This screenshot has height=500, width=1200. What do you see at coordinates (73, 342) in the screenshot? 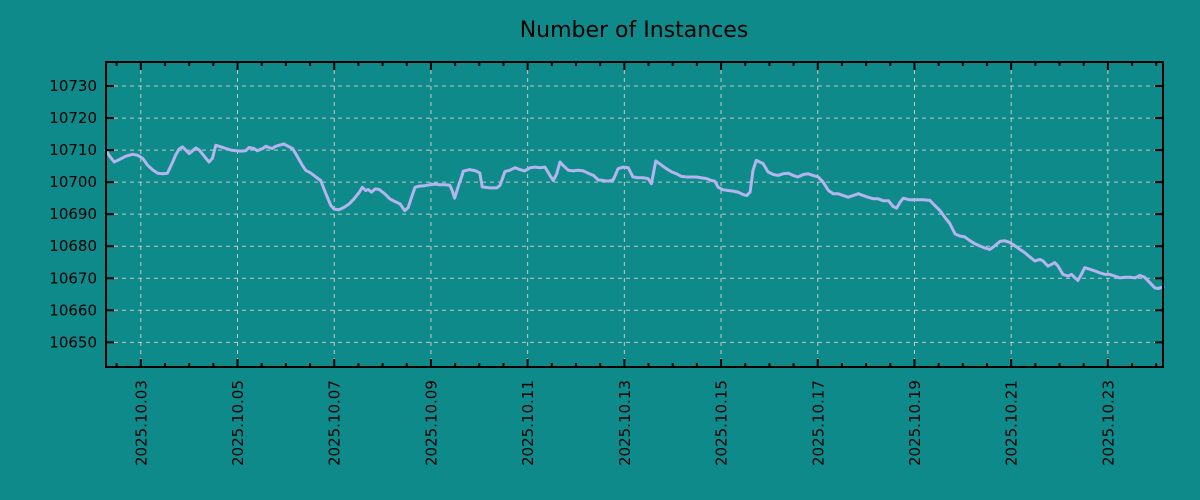
I see `svg-text: 10650` at bounding box center [73, 342].